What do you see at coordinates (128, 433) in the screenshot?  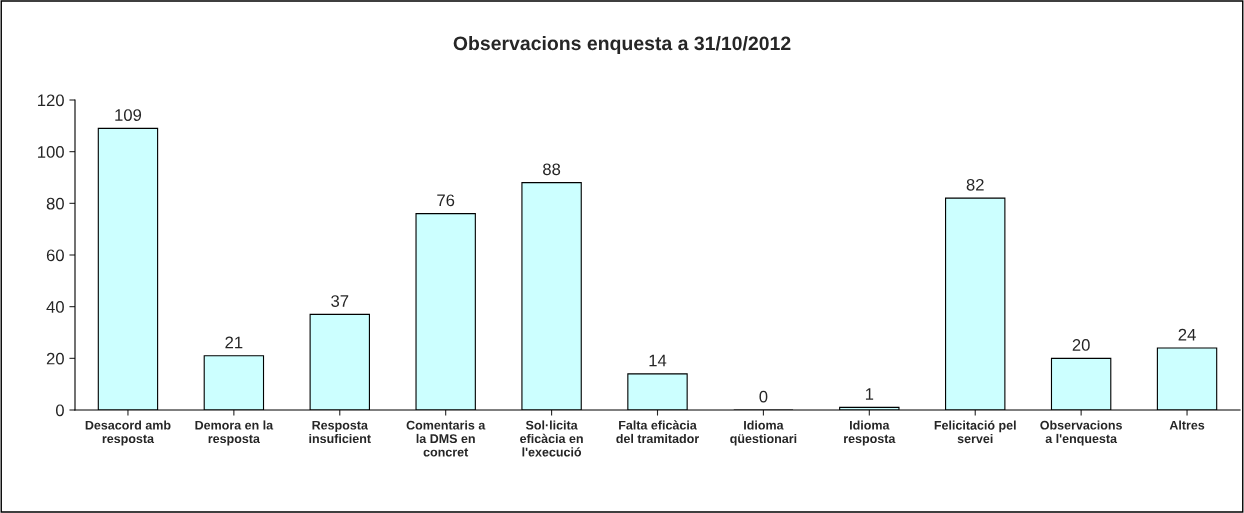 I see `x-tick-label: Desacord amb resposta` at bounding box center [128, 433].